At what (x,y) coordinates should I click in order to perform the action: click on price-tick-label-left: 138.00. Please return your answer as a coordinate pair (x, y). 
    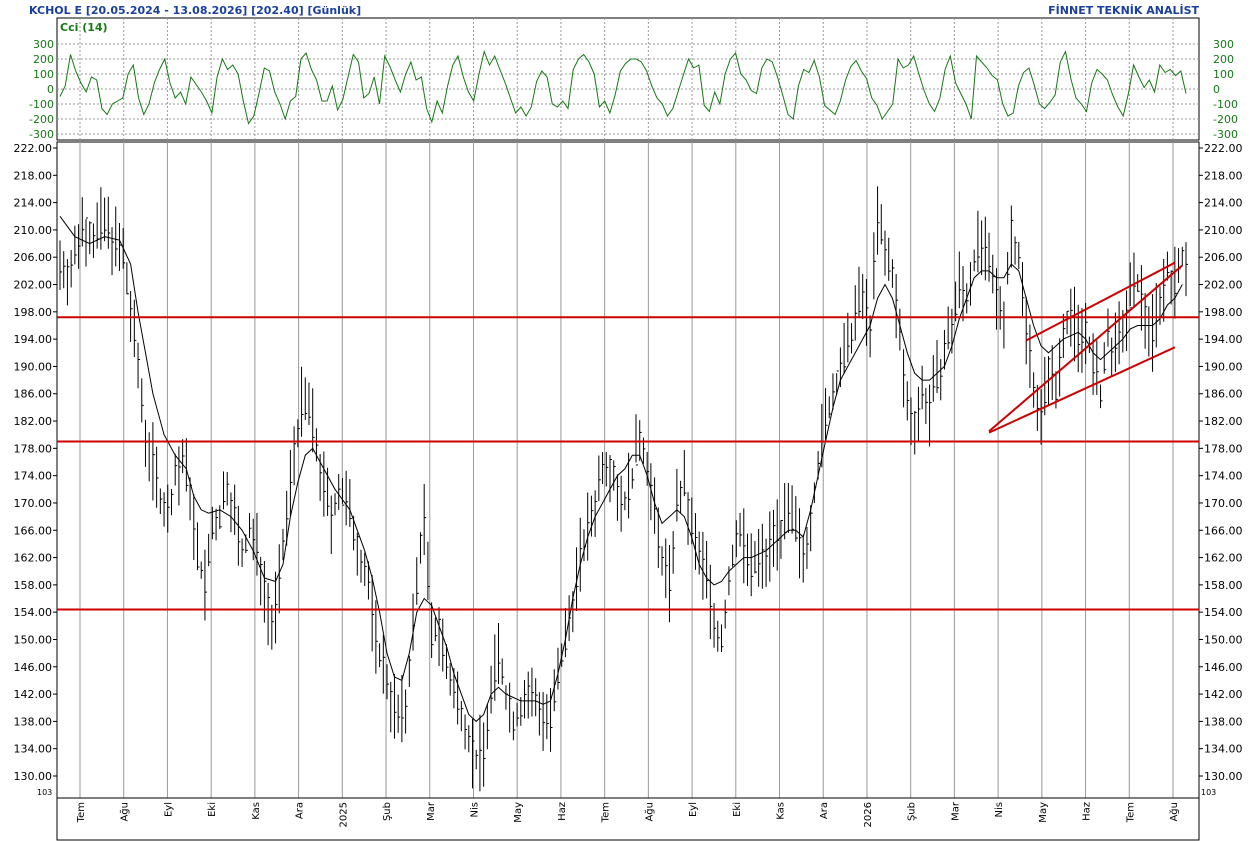
    Looking at the image, I should click on (33, 721).